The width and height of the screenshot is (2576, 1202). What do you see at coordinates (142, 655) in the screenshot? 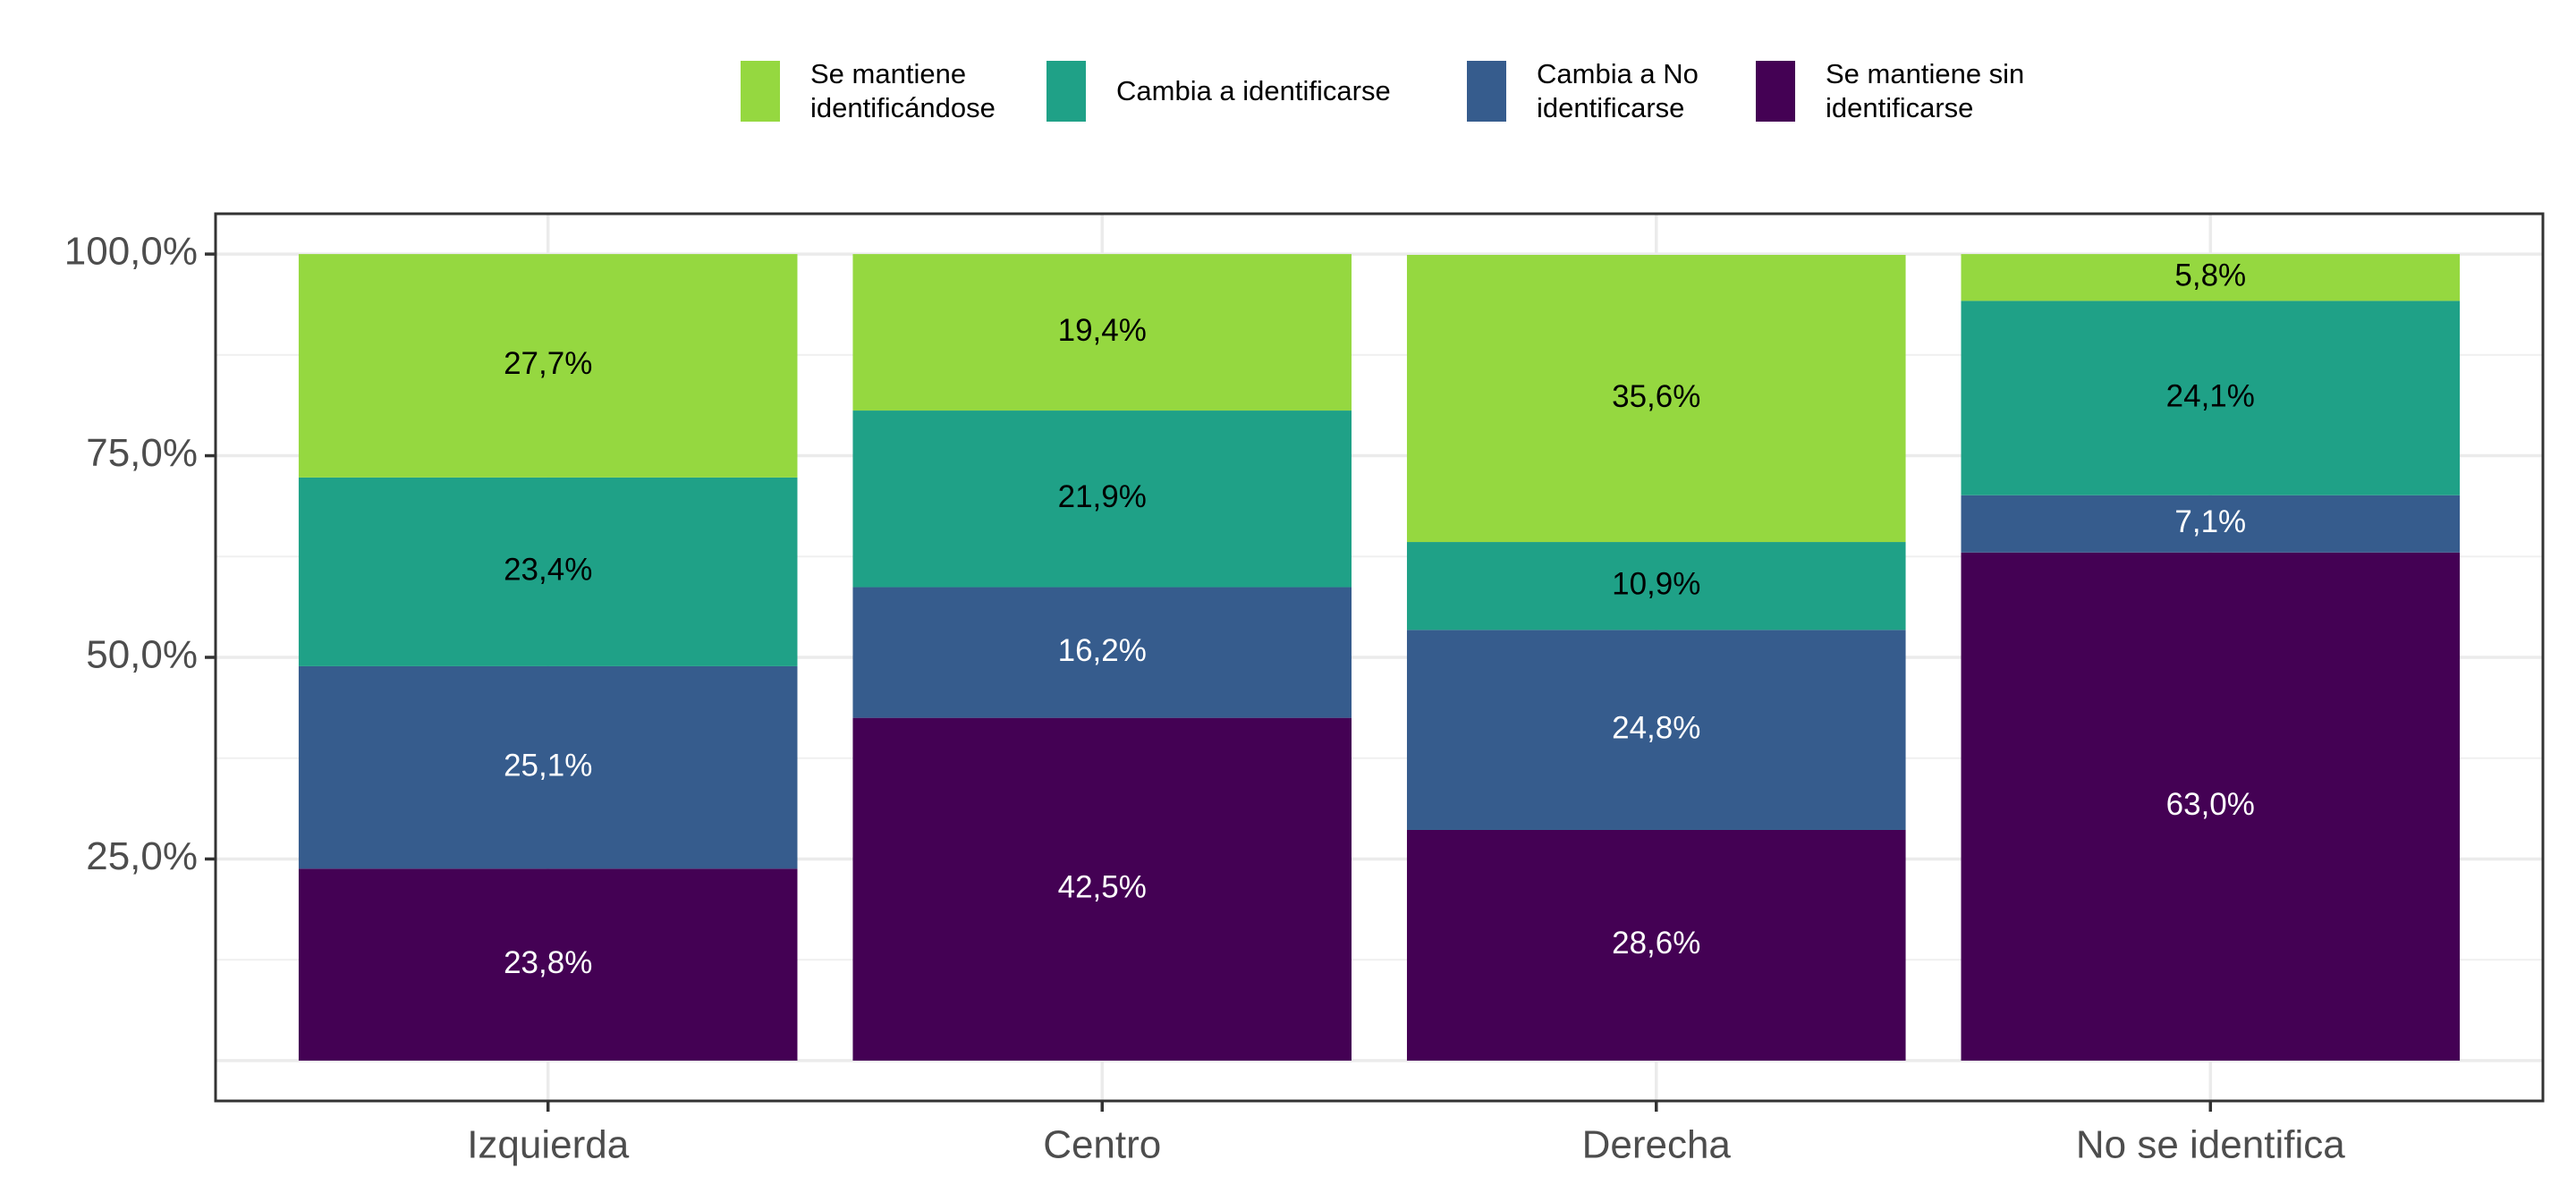
I see `y-tick-label: 50,0%` at bounding box center [142, 655].